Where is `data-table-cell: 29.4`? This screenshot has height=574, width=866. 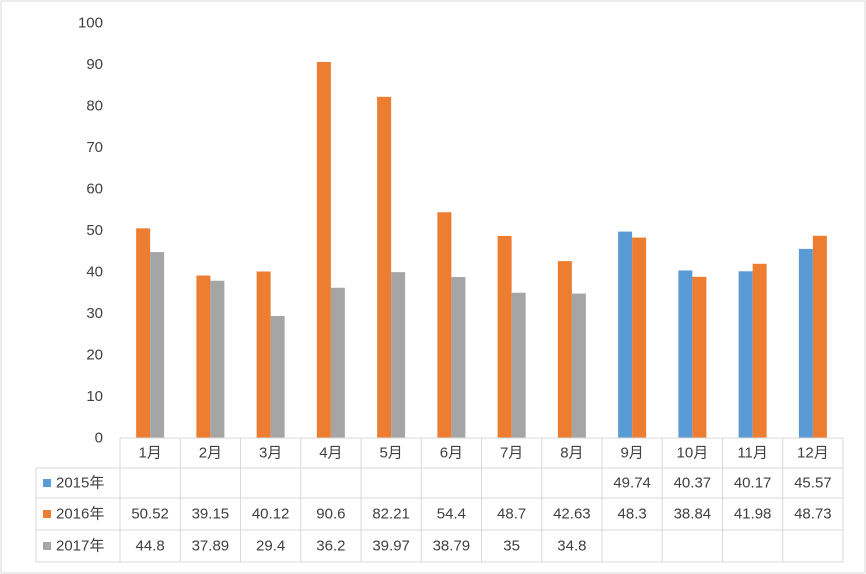 data-table-cell: 29.4 is located at coordinates (270, 546).